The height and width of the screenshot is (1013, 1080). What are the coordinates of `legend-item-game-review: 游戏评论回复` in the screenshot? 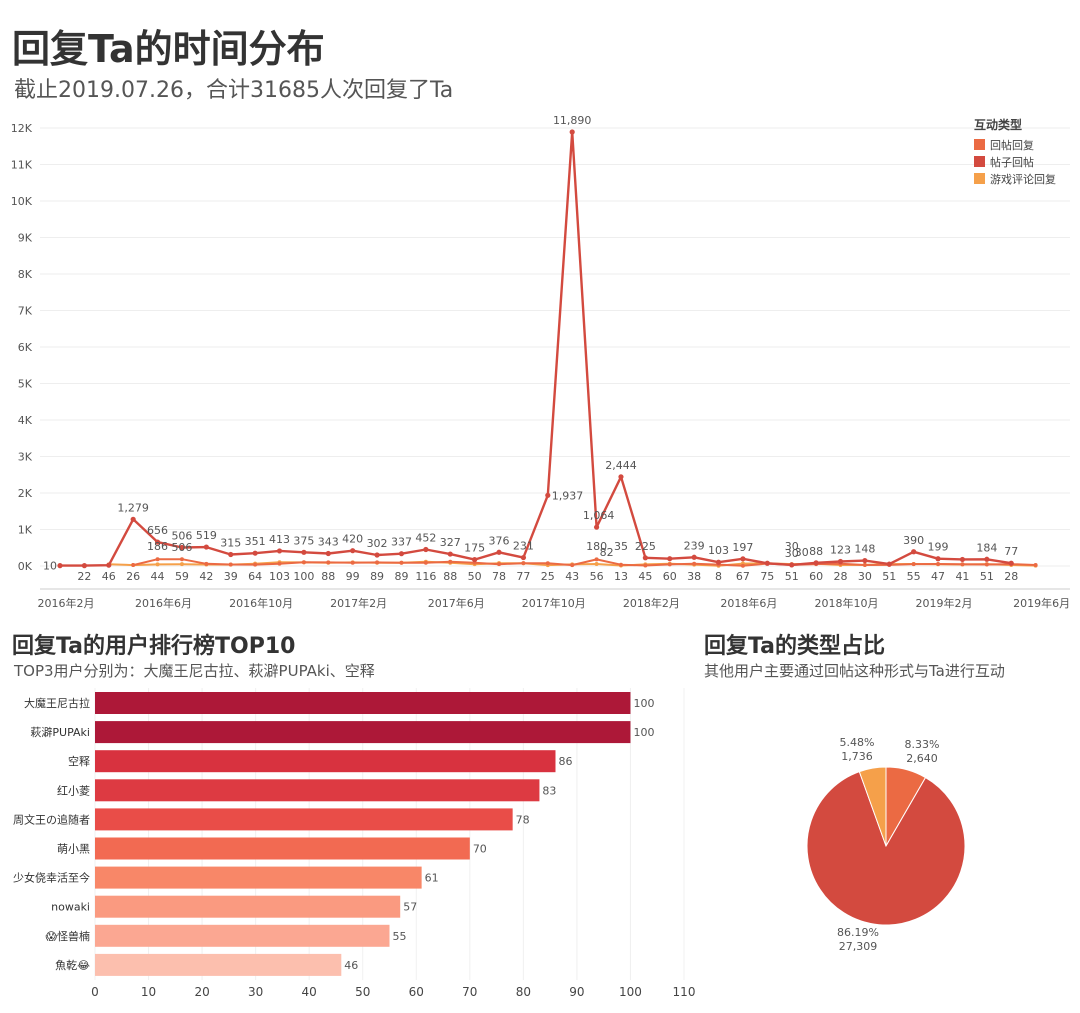 It's located at (1015, 178).